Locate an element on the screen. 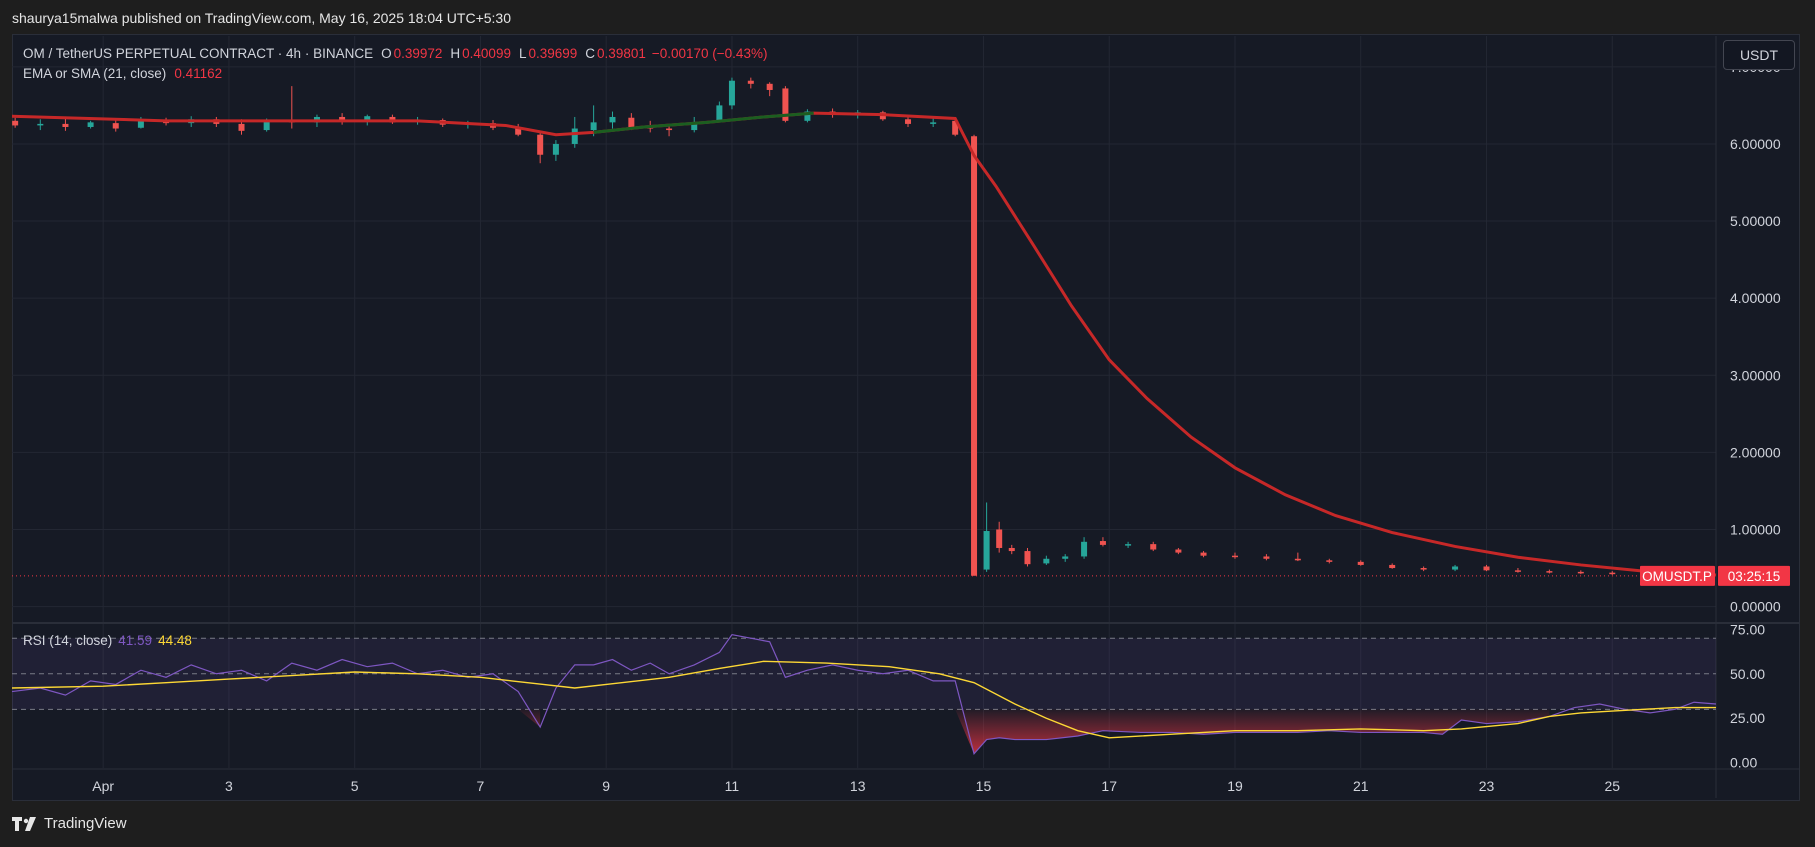  time-tick-label: 7 is located at coordinates (481, 786).